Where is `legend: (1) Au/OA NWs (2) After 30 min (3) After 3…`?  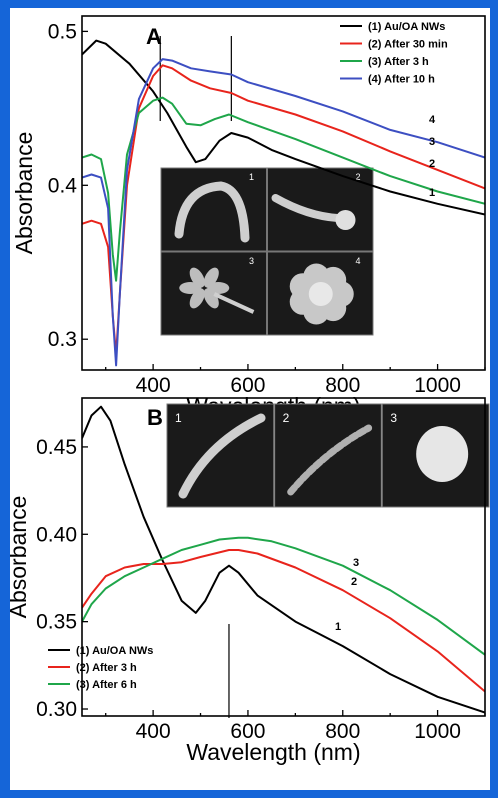
legend: (1) Au/OA NWs (2) After 30 min (3) After 3… is located at coordinates (394, 53).